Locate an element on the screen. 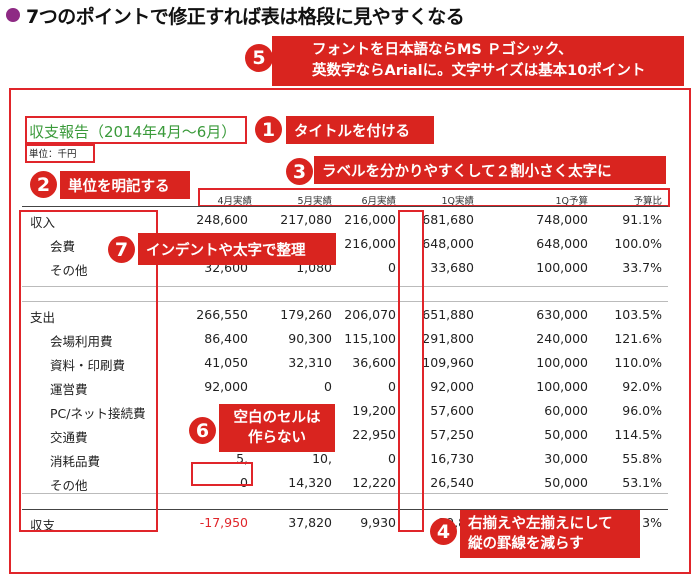 Image resolution: width=696 pixels, height=577 pixels. callout-6: 空白のセルは 作らない is located at coordinates (277, 428).